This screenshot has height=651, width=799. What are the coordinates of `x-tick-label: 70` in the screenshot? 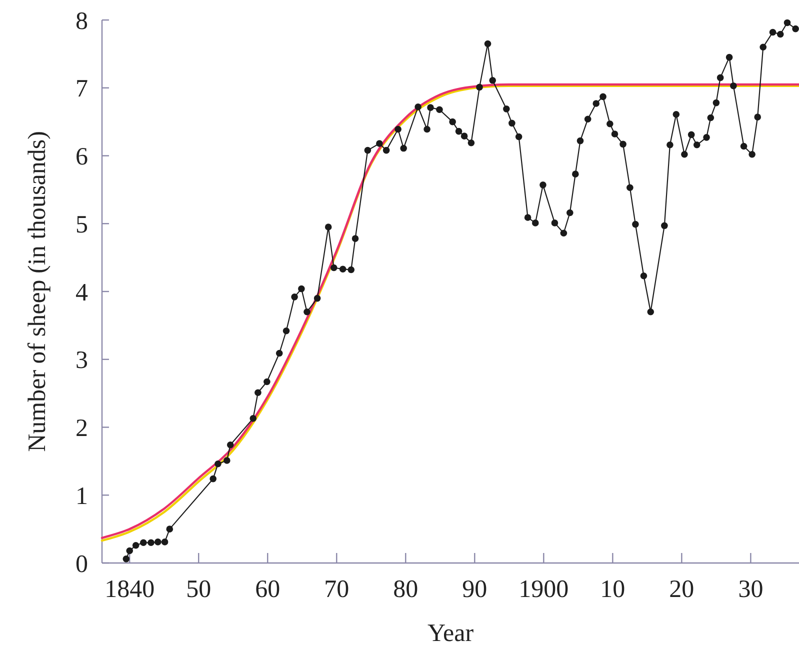 It's located at (337, 589).